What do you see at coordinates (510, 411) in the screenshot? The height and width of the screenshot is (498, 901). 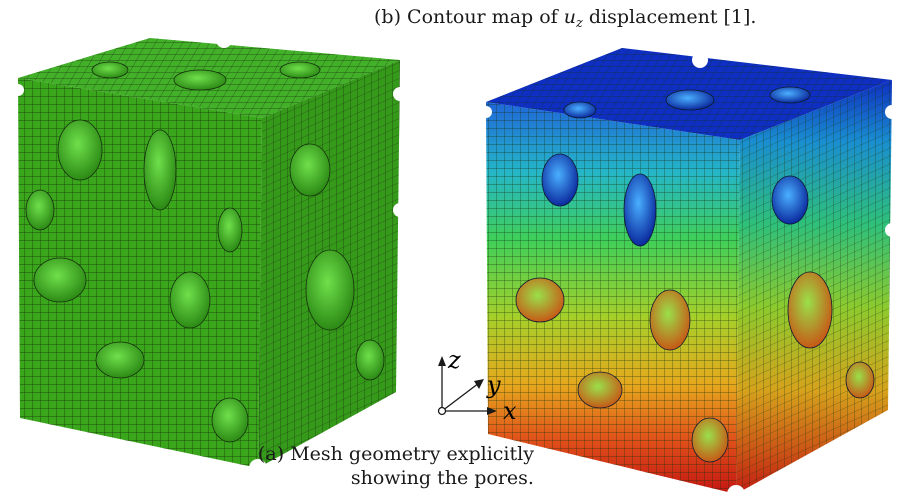 I see `axis-label-x: x` at bounding box center [510, 411].